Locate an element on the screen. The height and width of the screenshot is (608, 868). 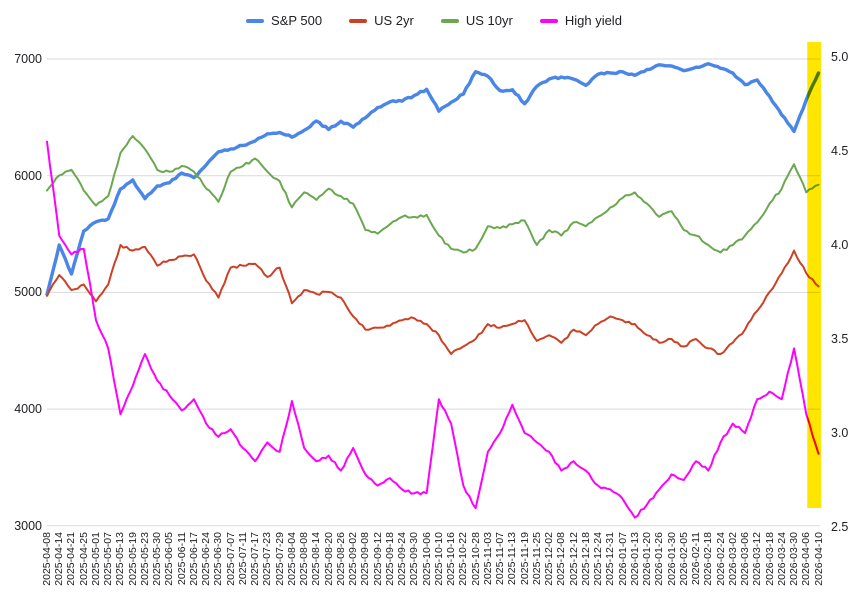
x-axis-tick: 2025-07-17 is located at coordinates (255, 559).